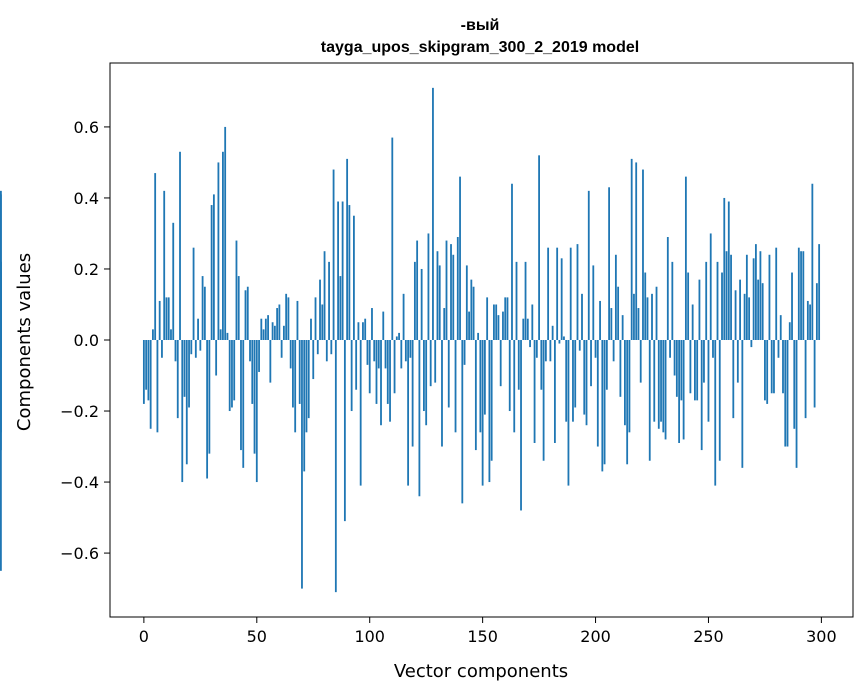  Describe the element at coordinates (85, 340) in the screenshot. I see `y-axis-ticks: −0.6 −0.4 −0.2 0.0 0.2 0.4 0.6` at that location.